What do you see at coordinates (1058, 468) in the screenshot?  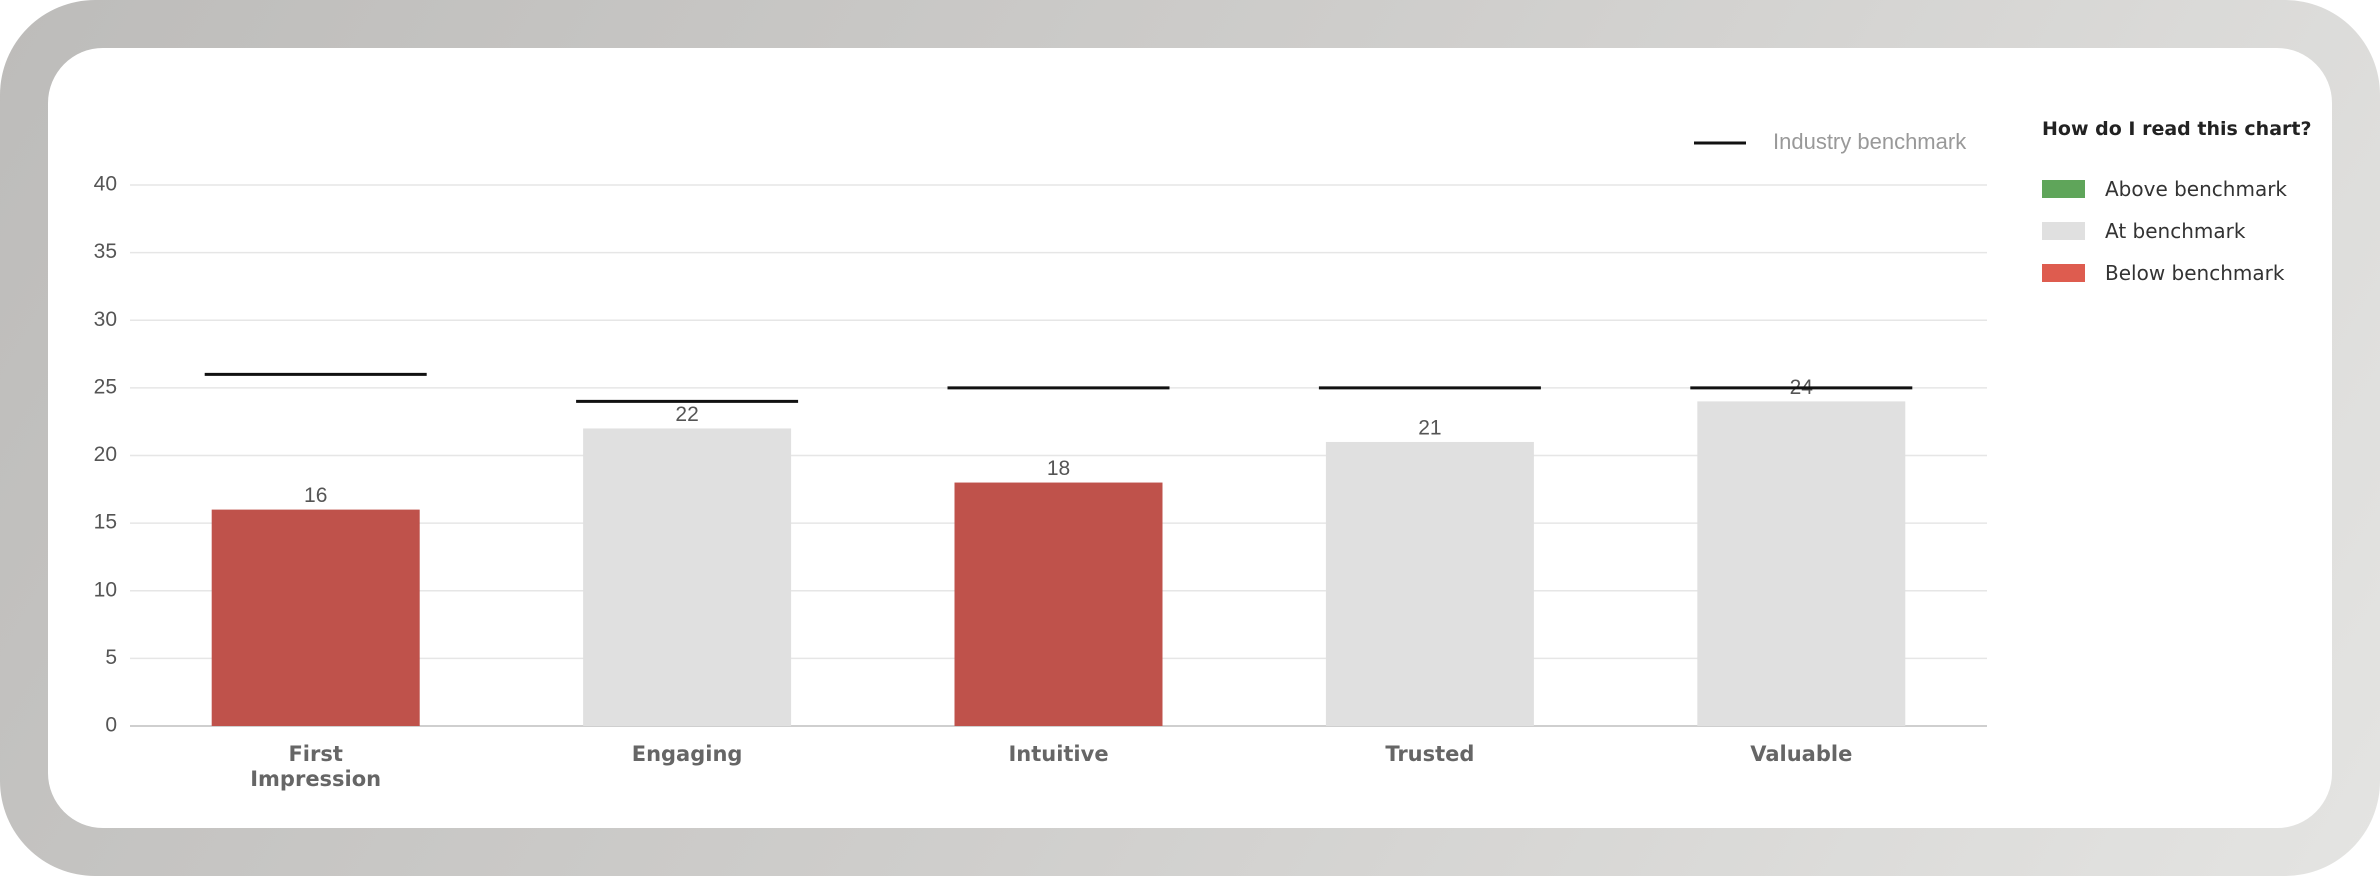 I see `value-label: 18` at bounding box center [1058, 468].